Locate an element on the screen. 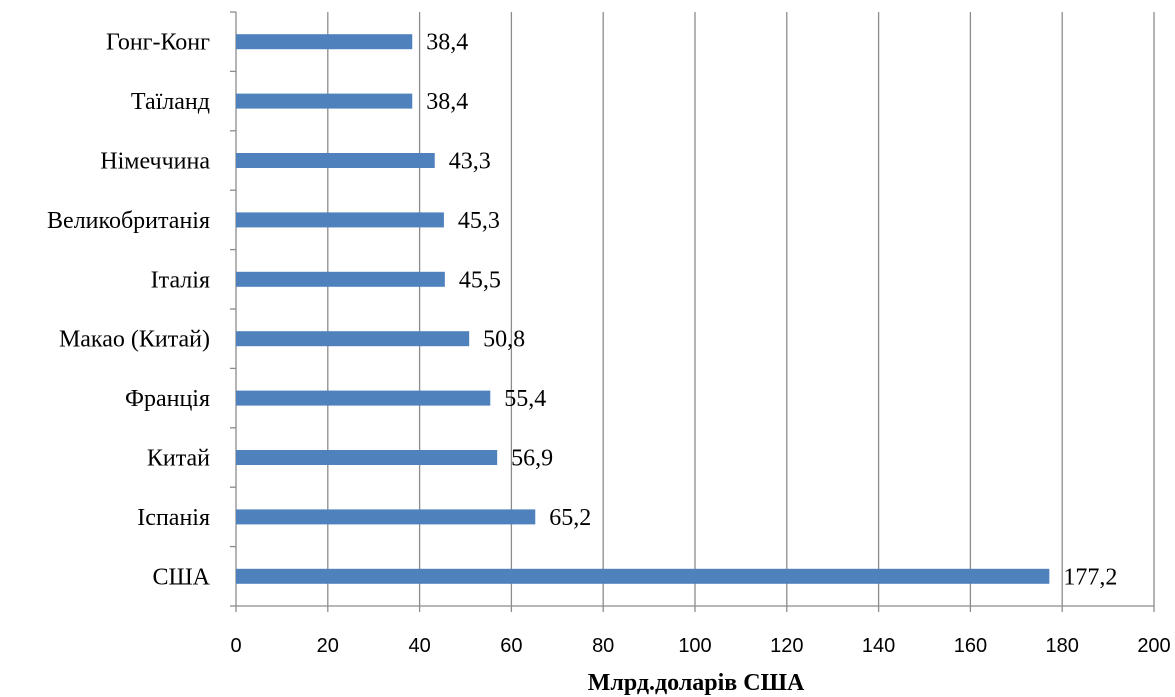  x-tick-label: 140 is located at coordinates (878, 646).